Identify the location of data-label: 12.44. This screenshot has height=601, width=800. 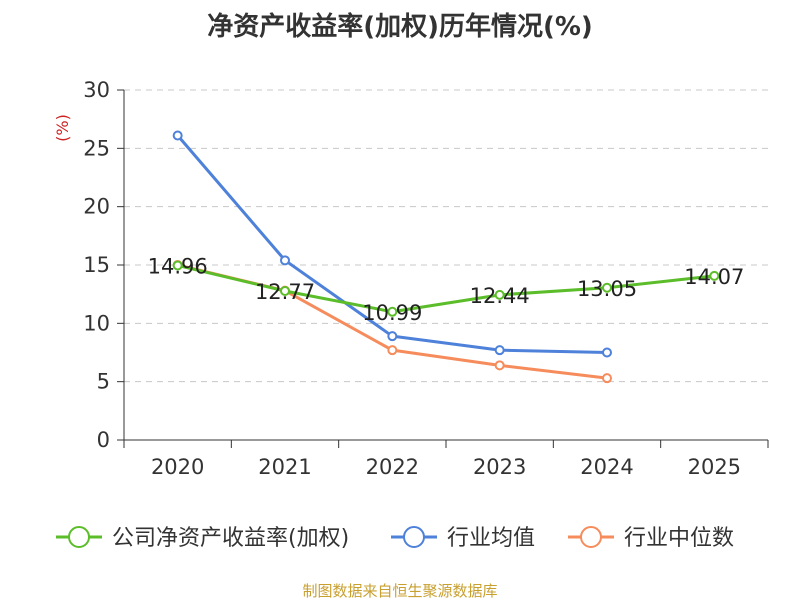
(500, 296).